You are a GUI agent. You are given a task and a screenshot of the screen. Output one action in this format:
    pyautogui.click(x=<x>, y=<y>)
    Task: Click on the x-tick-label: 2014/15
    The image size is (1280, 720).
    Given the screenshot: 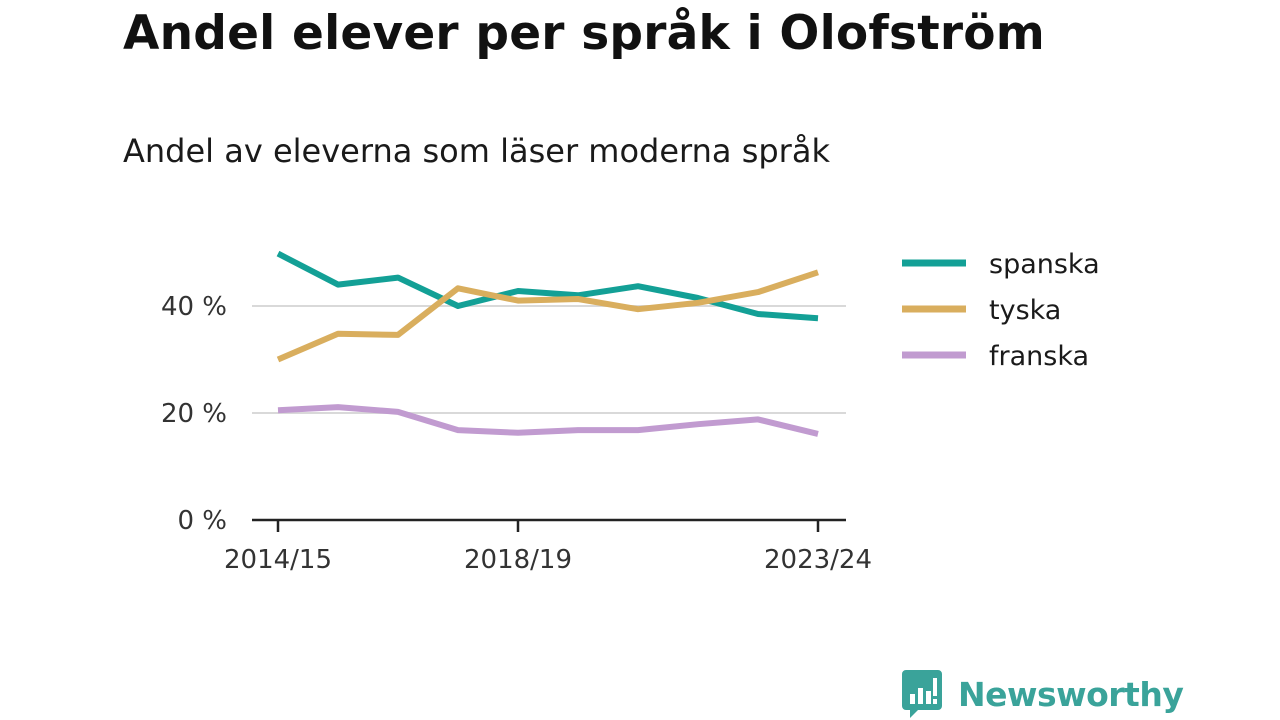 What is the action you would take?
    pyautogui.click(x=278, y=560)
    